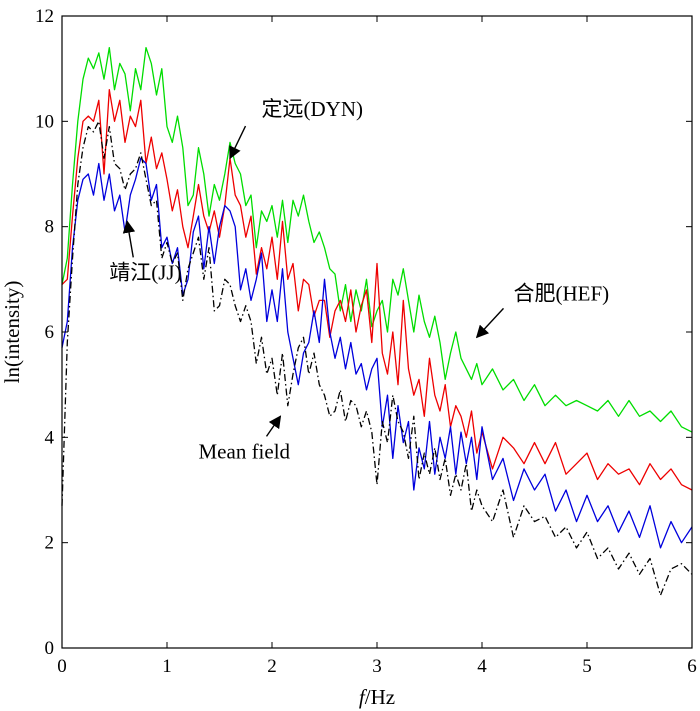 The height and width of the screenshot is (711, 700). Describe the element at coordinates (363, 697) in the screenshot. I see `x-axis-label-symbol: f` at that location.